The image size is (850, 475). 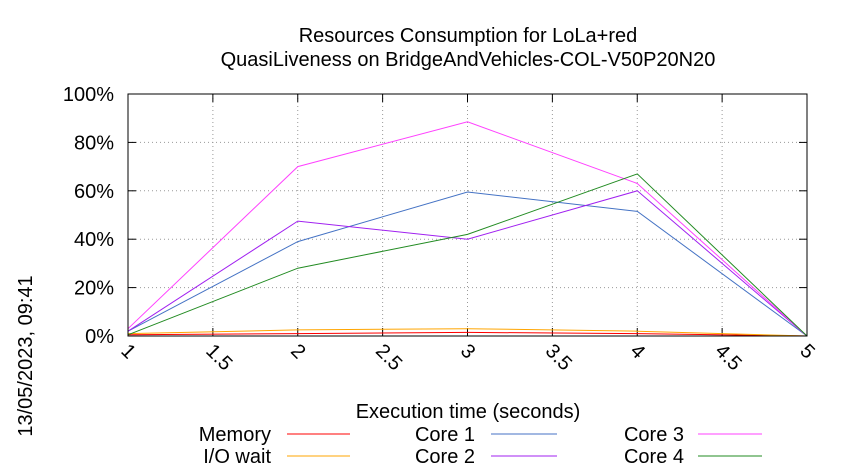 What do you see at coordinates (99, 337) in the screenshot?
I see `y-tick-label: 0%` at bounding box center [99, 337].